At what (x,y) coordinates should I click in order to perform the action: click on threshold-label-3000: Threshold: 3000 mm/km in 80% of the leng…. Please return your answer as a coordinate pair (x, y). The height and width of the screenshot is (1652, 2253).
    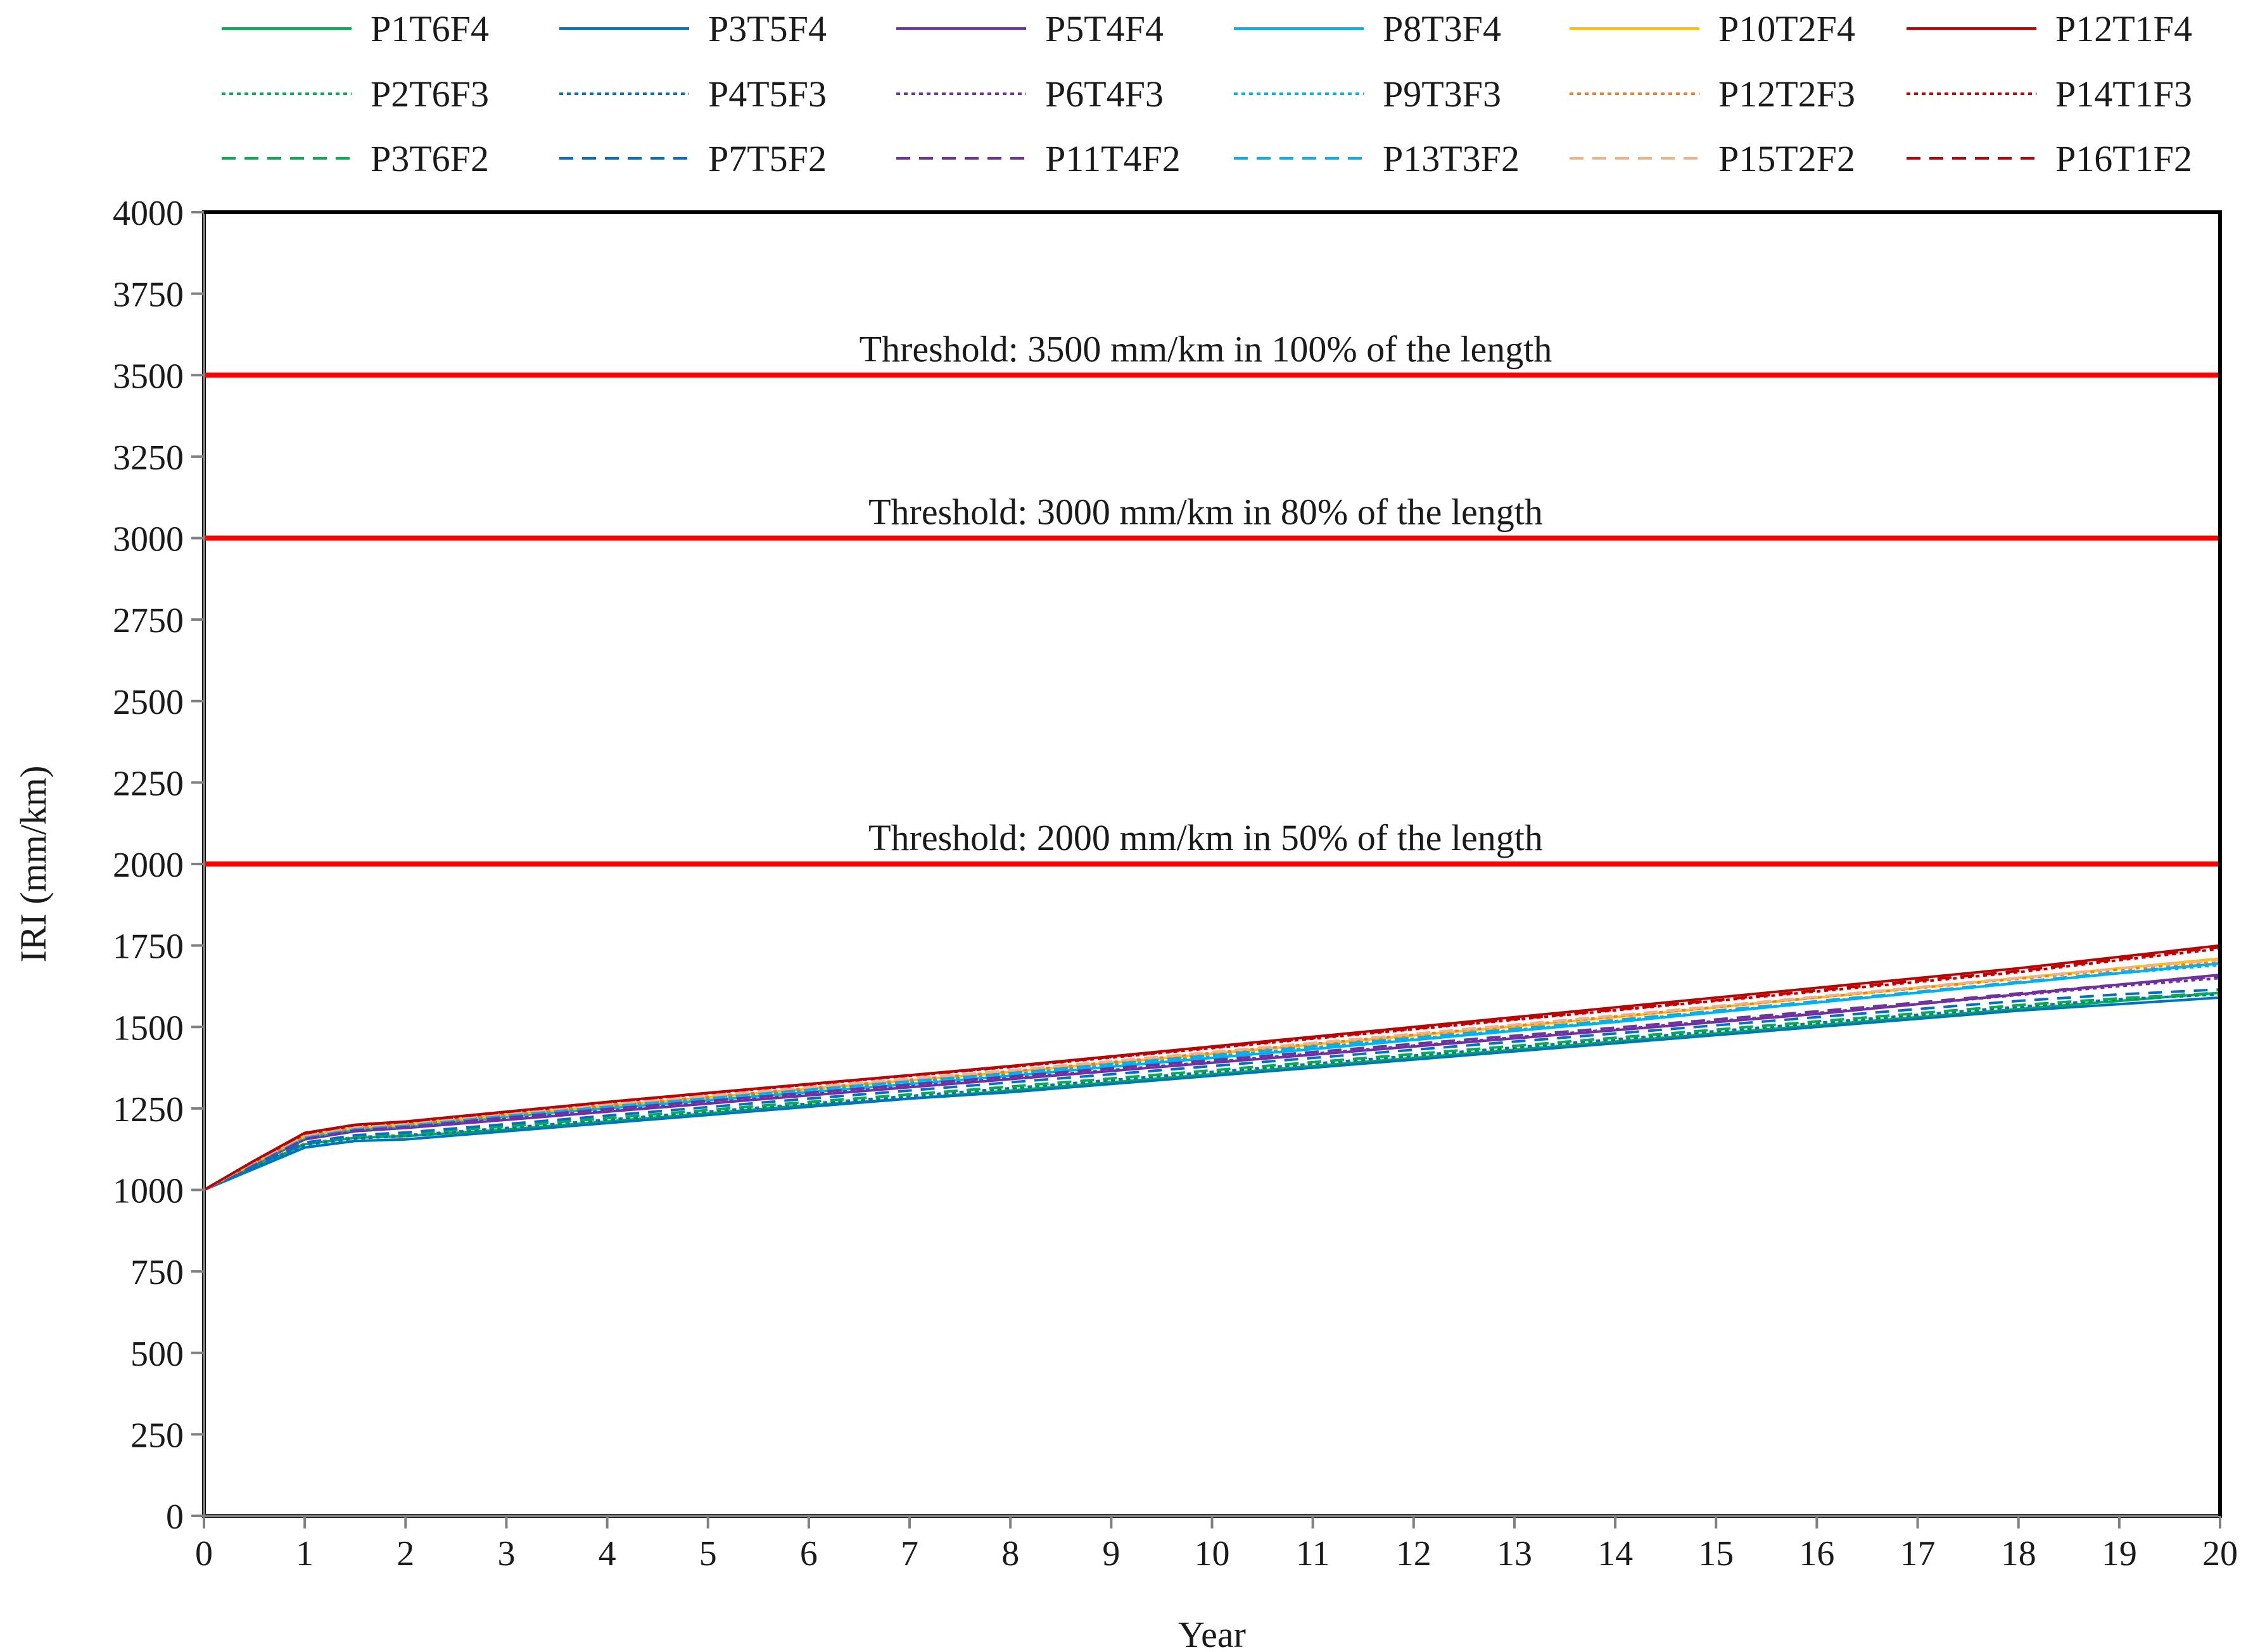
    Looking at the image, I should click on (1205, 512).